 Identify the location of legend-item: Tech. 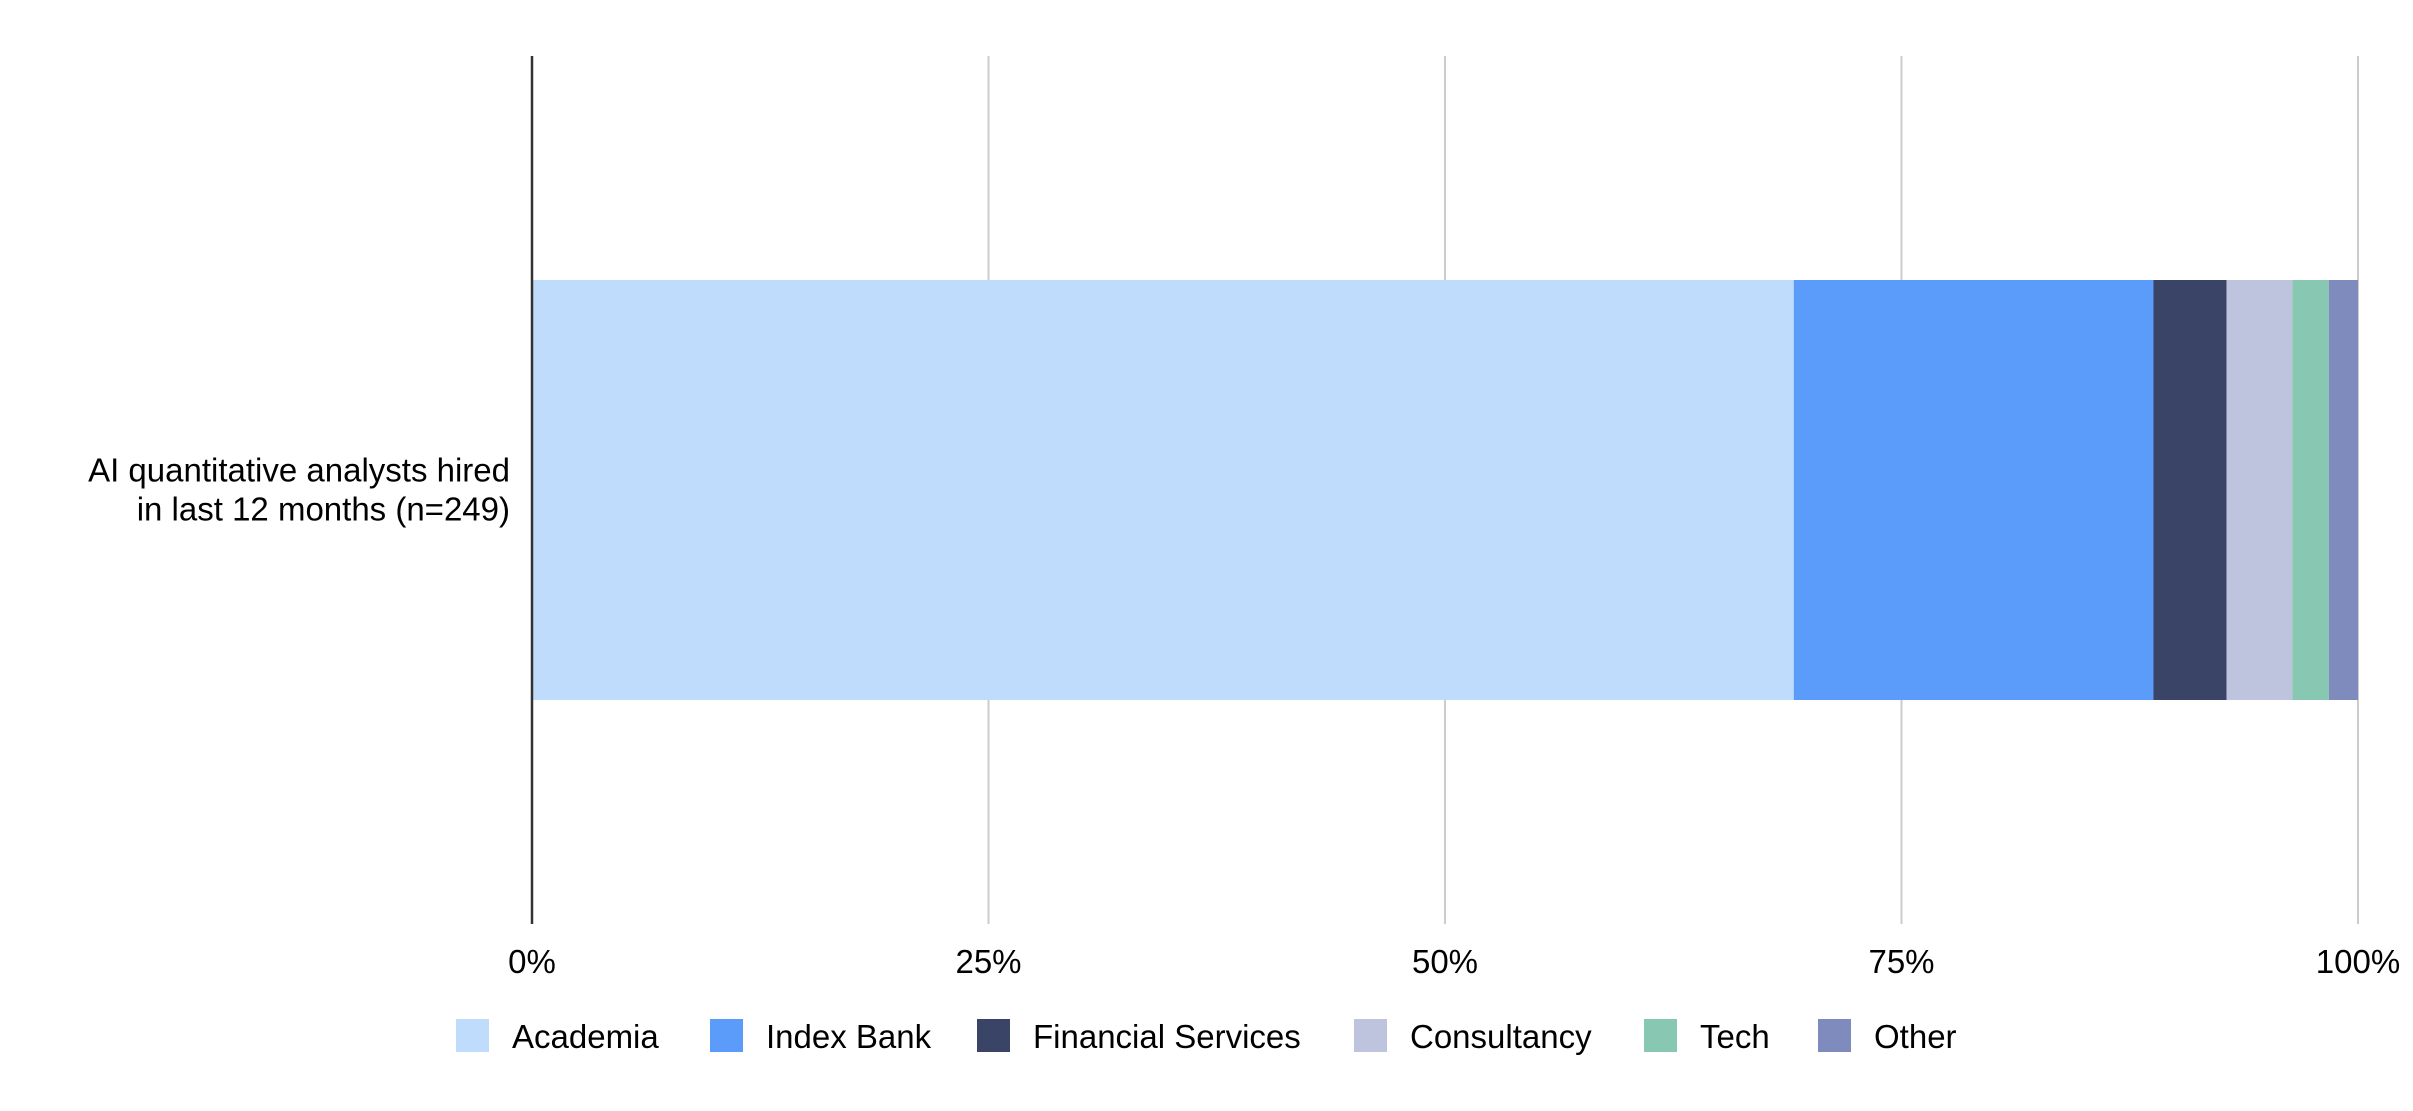
(1707, 1036).